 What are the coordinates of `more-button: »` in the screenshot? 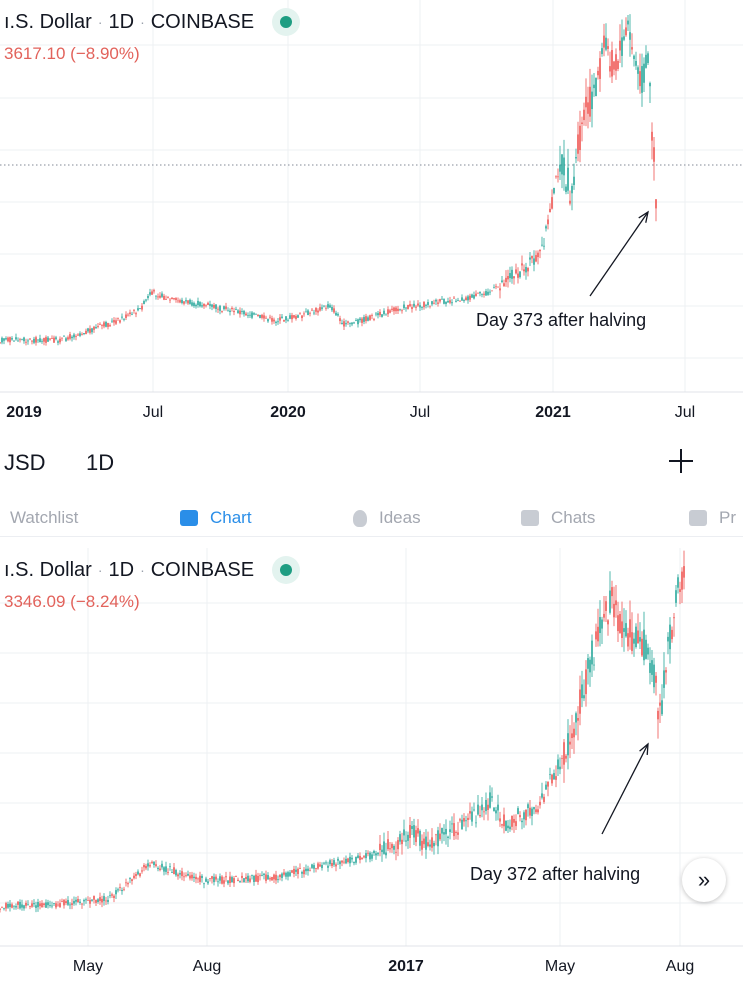 It's located at (704, 880).